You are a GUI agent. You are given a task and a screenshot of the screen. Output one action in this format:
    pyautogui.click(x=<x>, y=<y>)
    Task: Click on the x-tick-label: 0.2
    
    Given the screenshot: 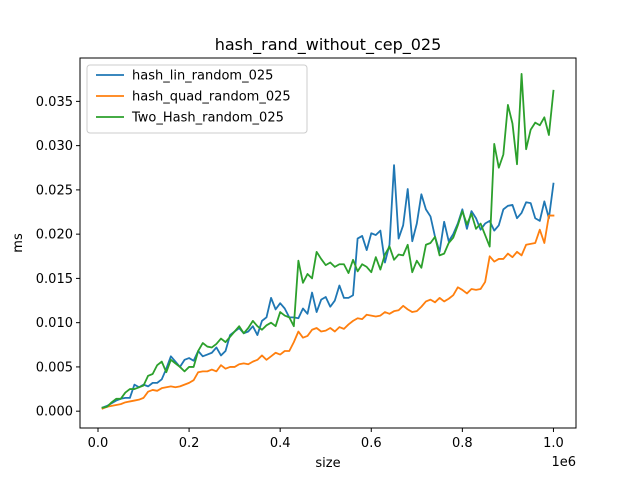 What is the action you would take?
    pyautogui.click(x=189, y=443)
    